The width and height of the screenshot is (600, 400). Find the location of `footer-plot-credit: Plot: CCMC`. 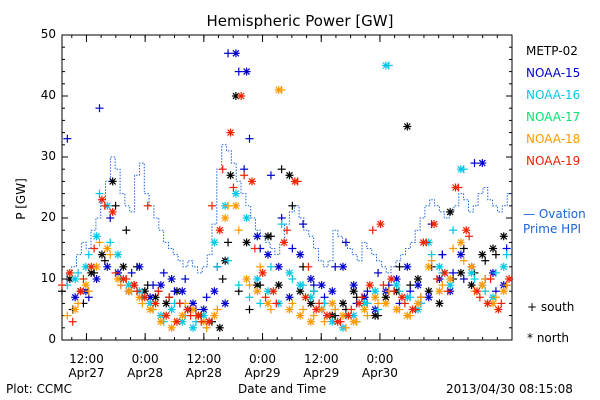

footer-plot-credit: Plot: CCMC is located at coordinates (39, 389).